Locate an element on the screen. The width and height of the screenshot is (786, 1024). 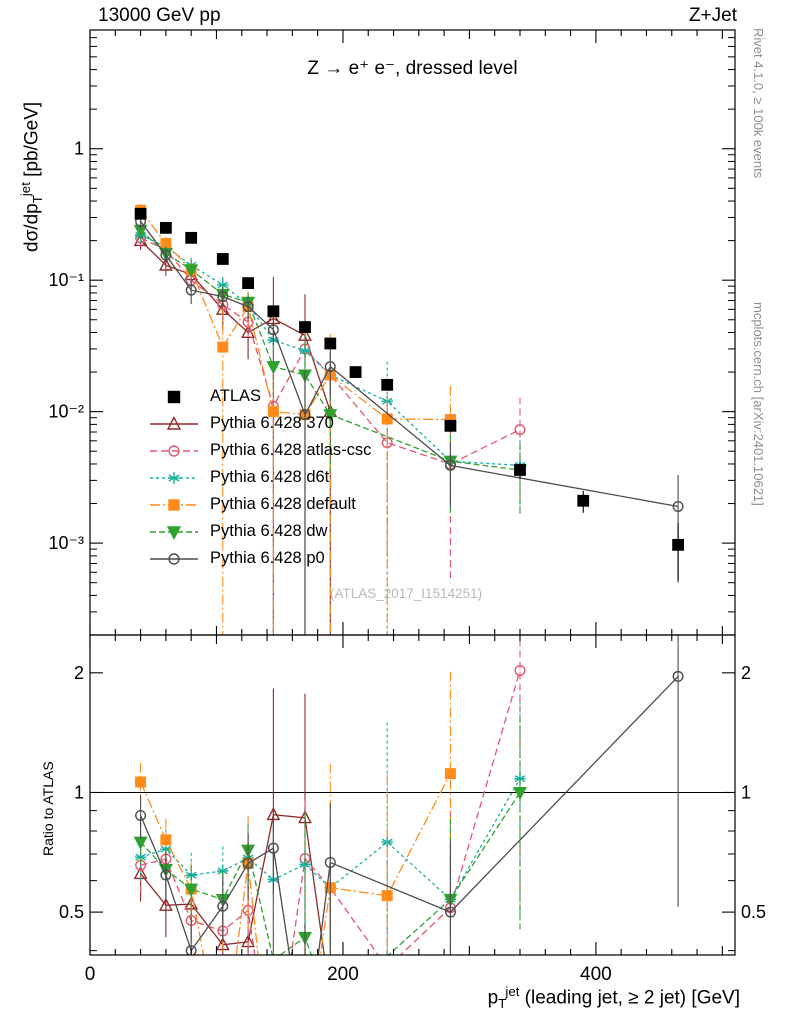
svg-text: 10⁻³ is located at coordinates (66, 543).